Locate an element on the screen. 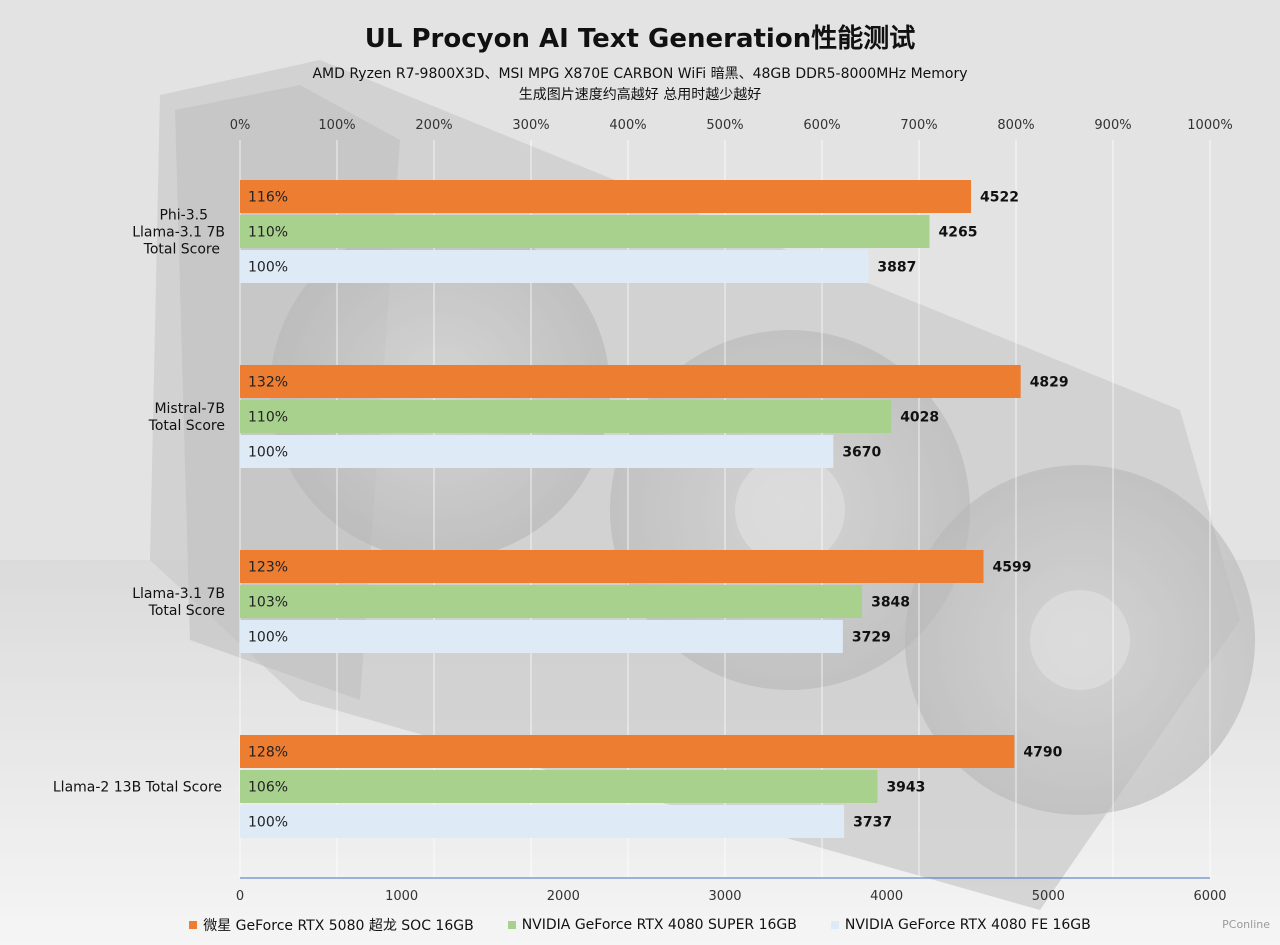 This screenshot has height=945, width=1280. bar-percent-label: 106% is located at coordinates (268, 788).